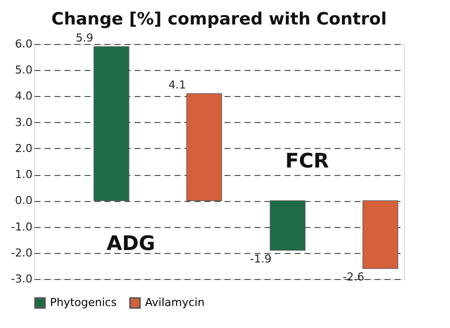 The height and width of the screenshot is (328, 450). Describe the element at coordinates (23, 175) in the screenshot. I see `y-tick-label: 1.0` at that location.